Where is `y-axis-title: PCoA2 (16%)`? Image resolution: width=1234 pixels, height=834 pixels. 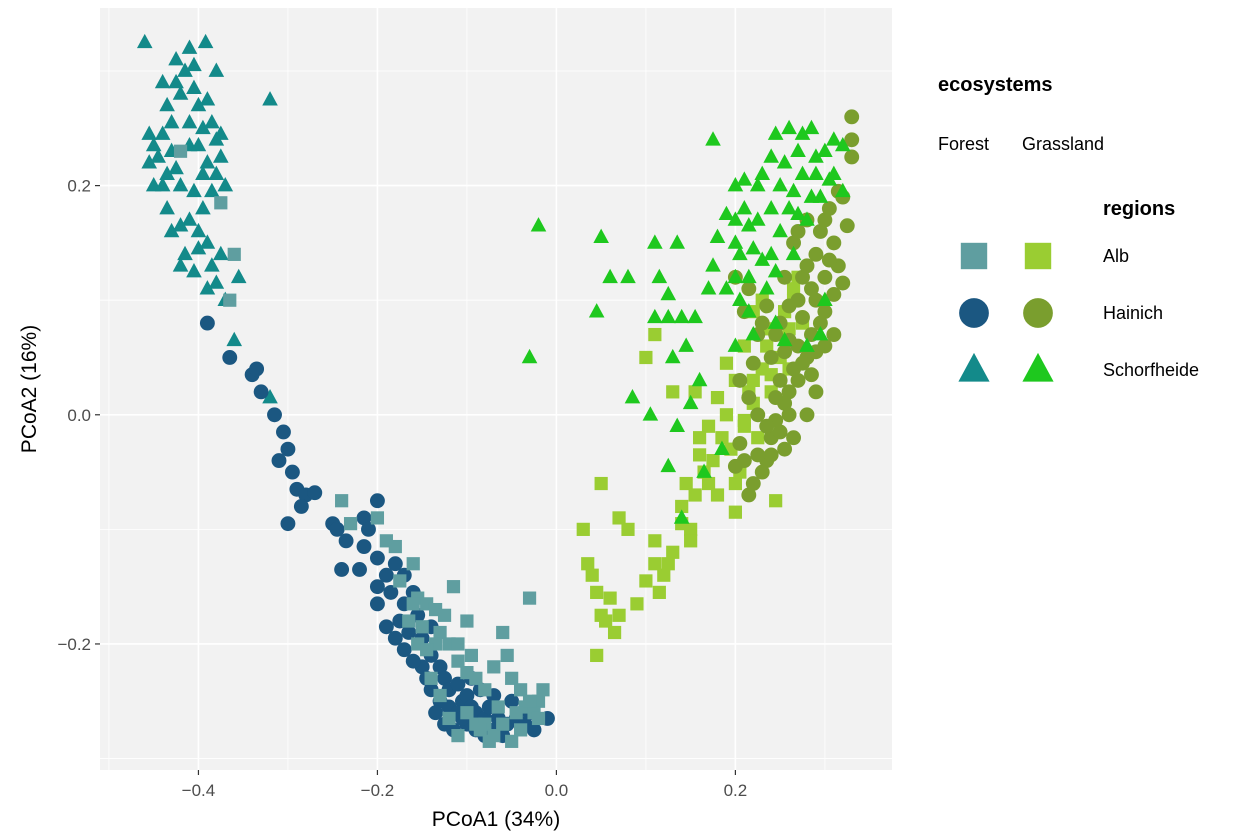 y-axis-title: PCoA2 (16%) is located at coordinates (29, 389).